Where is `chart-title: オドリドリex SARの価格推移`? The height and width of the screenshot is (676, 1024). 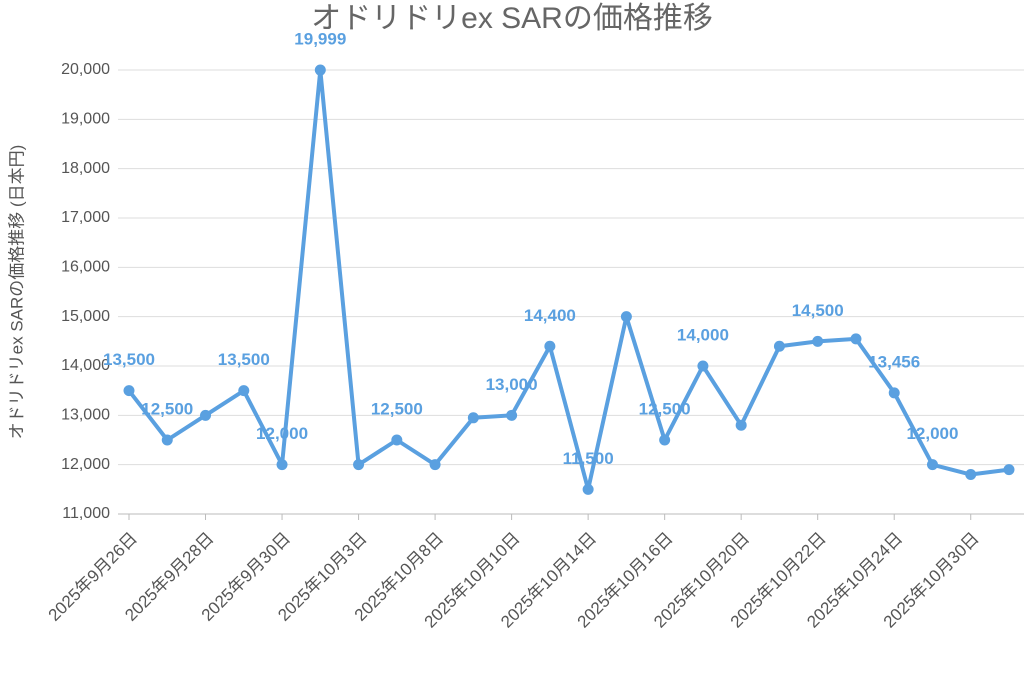 chart-title: オドリドリex SARの価格推移 is located at coordinates (512, 18).